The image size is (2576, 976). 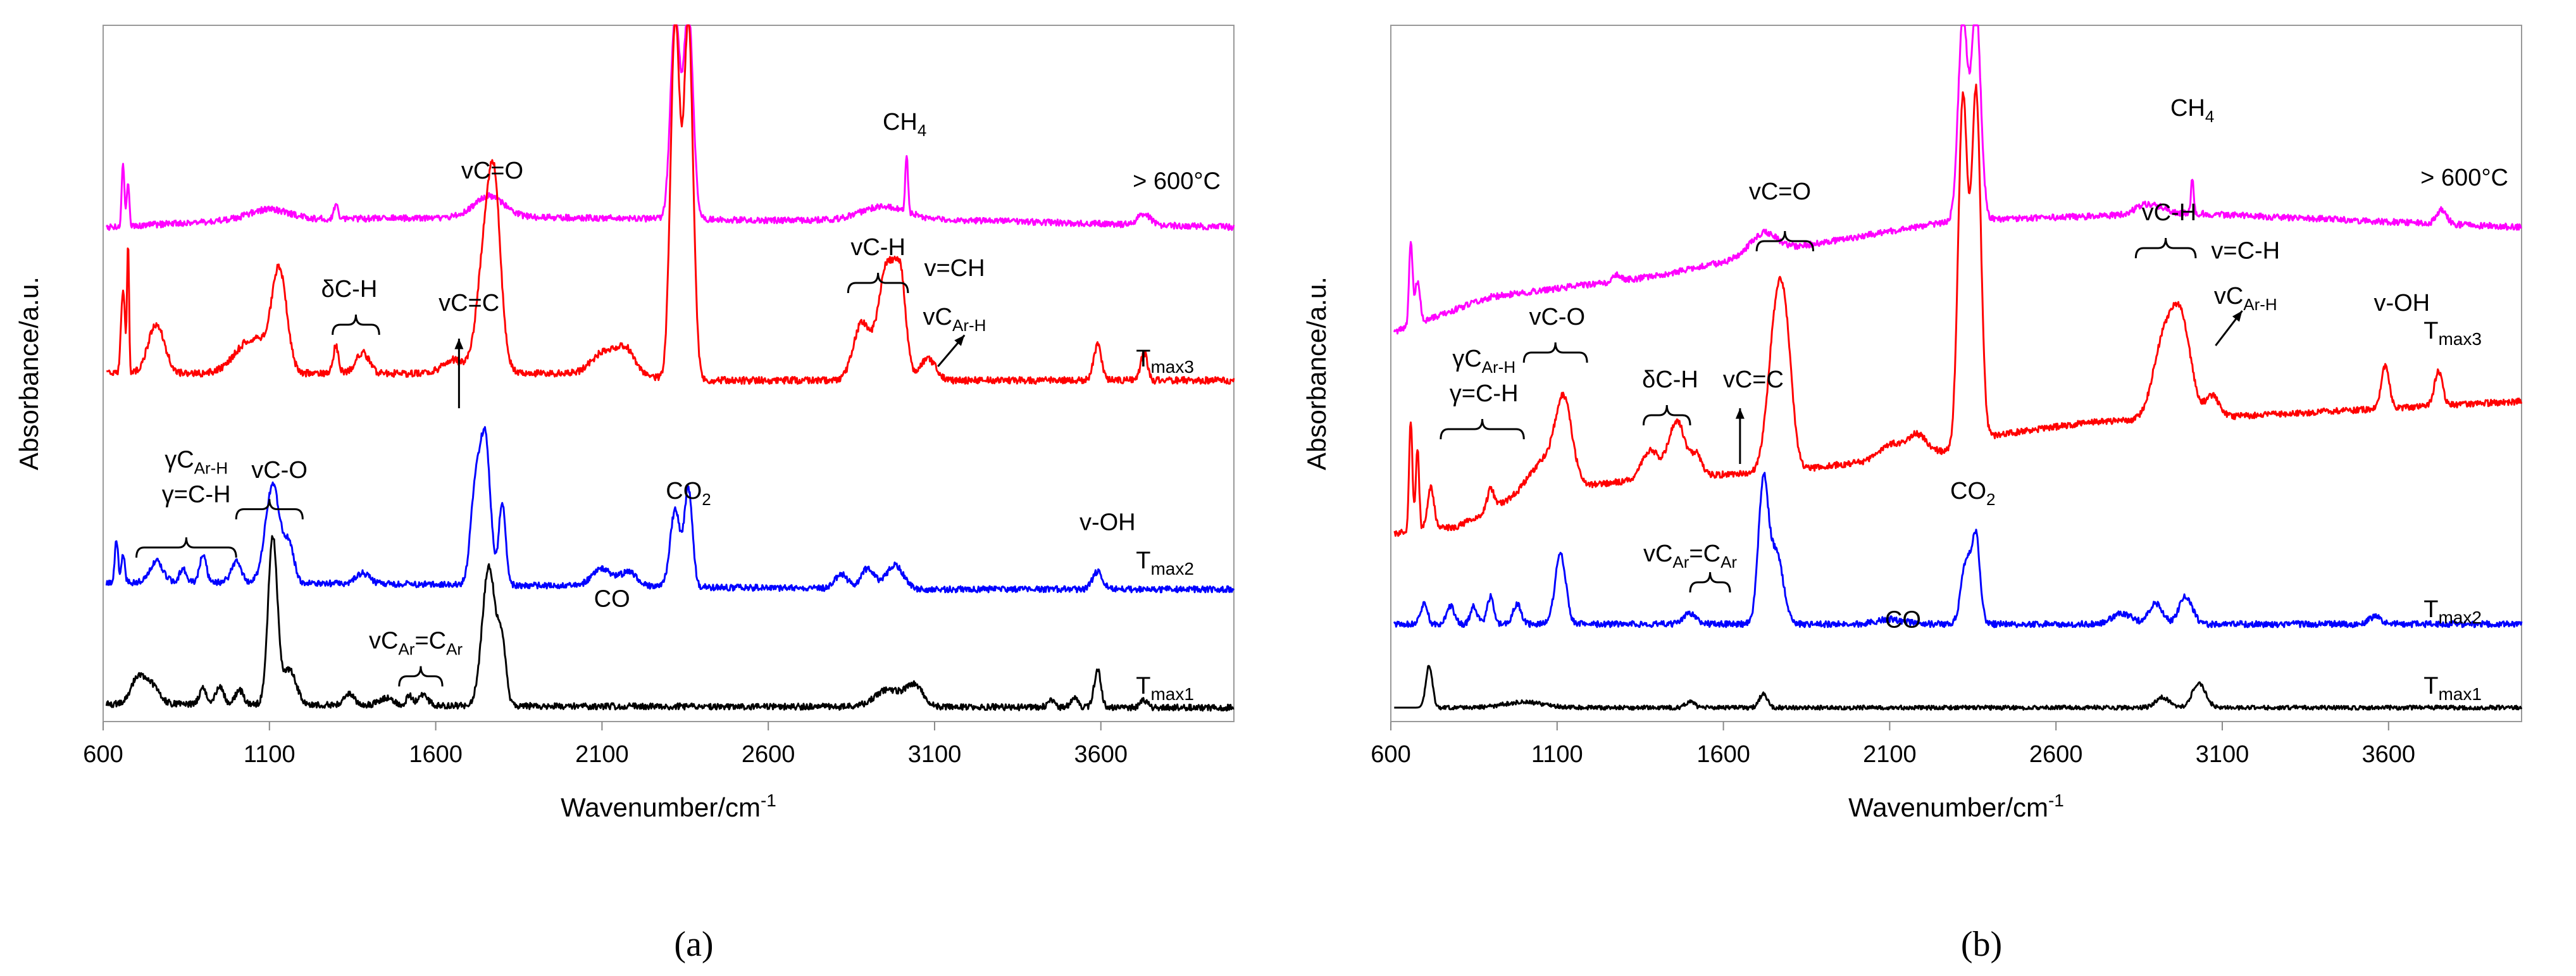 What do you see at coordinates (693, 944) in the screenshot?
I see `panel-label: (a)` at bounding box center [693, 944].